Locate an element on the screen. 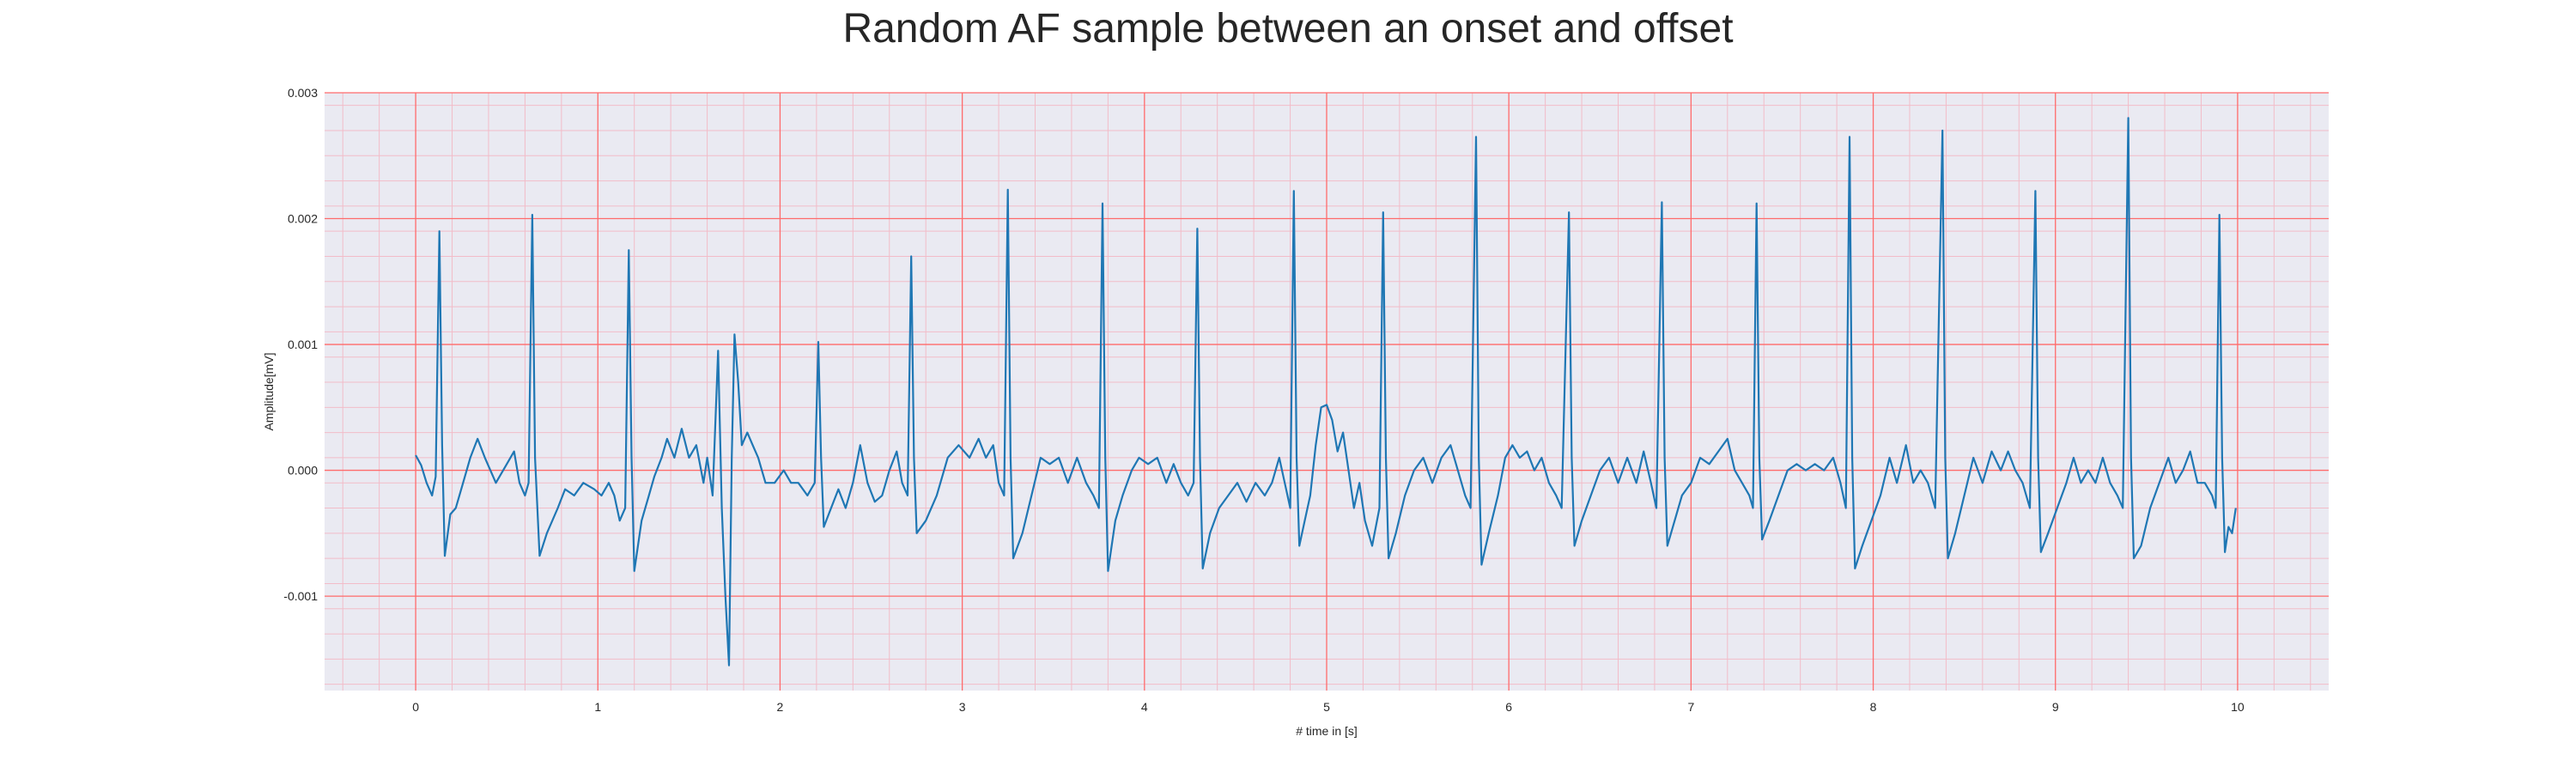 The image size is (2576, 773). x-tick-label: 8 is located at coordinates (1873, 707).